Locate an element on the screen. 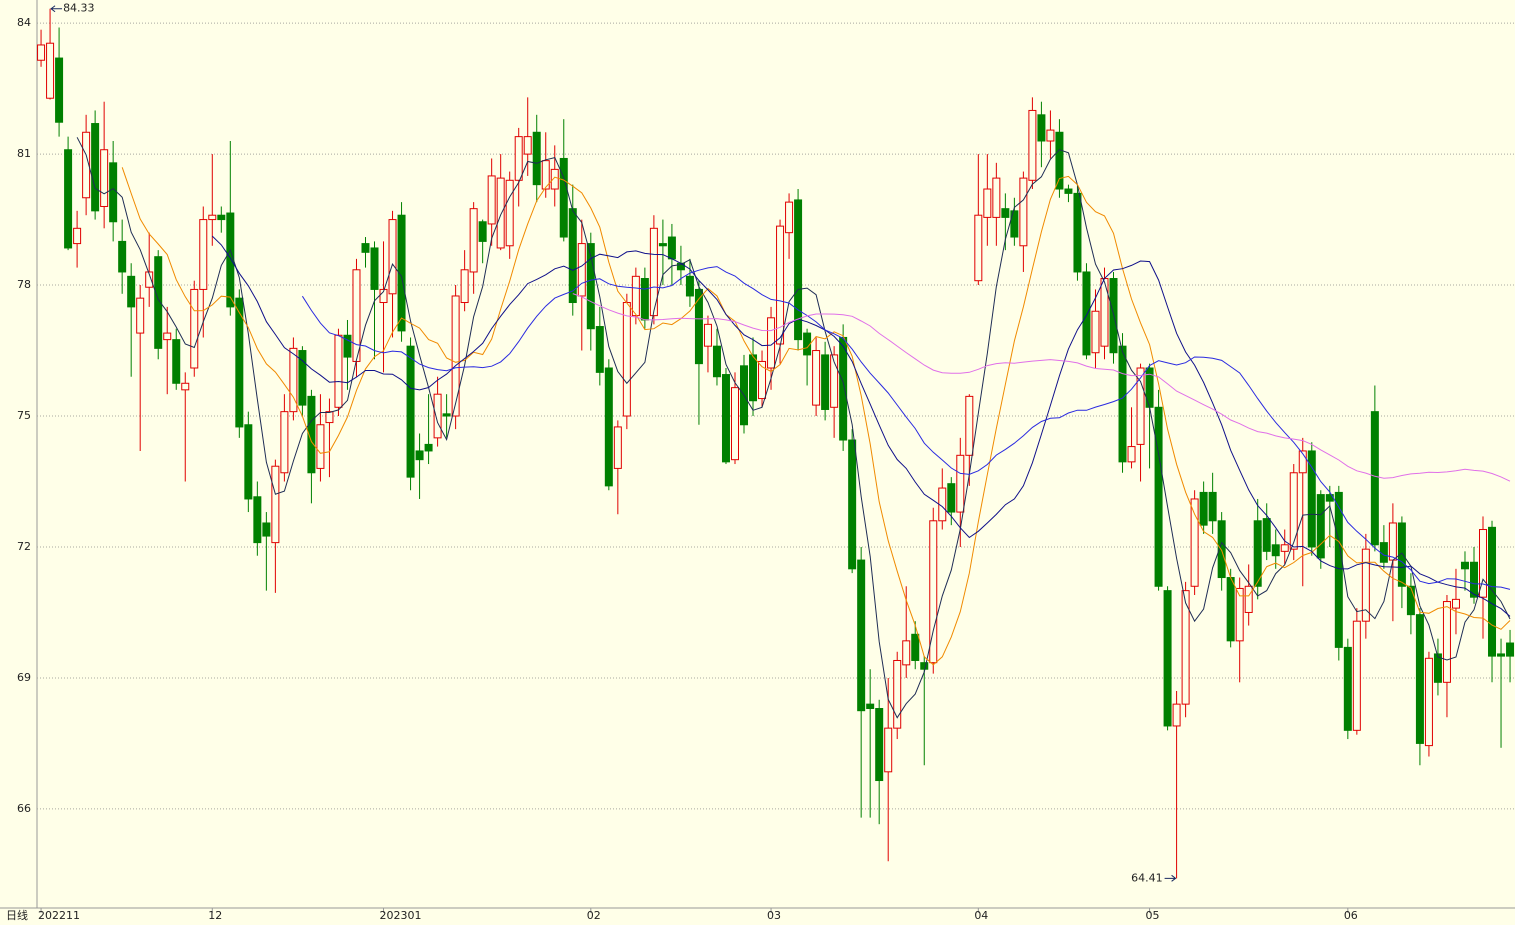 Image resolution: width=1515 pixels, height=925 pixels. annotation: 84.33 is located at coordinates (79, 8).